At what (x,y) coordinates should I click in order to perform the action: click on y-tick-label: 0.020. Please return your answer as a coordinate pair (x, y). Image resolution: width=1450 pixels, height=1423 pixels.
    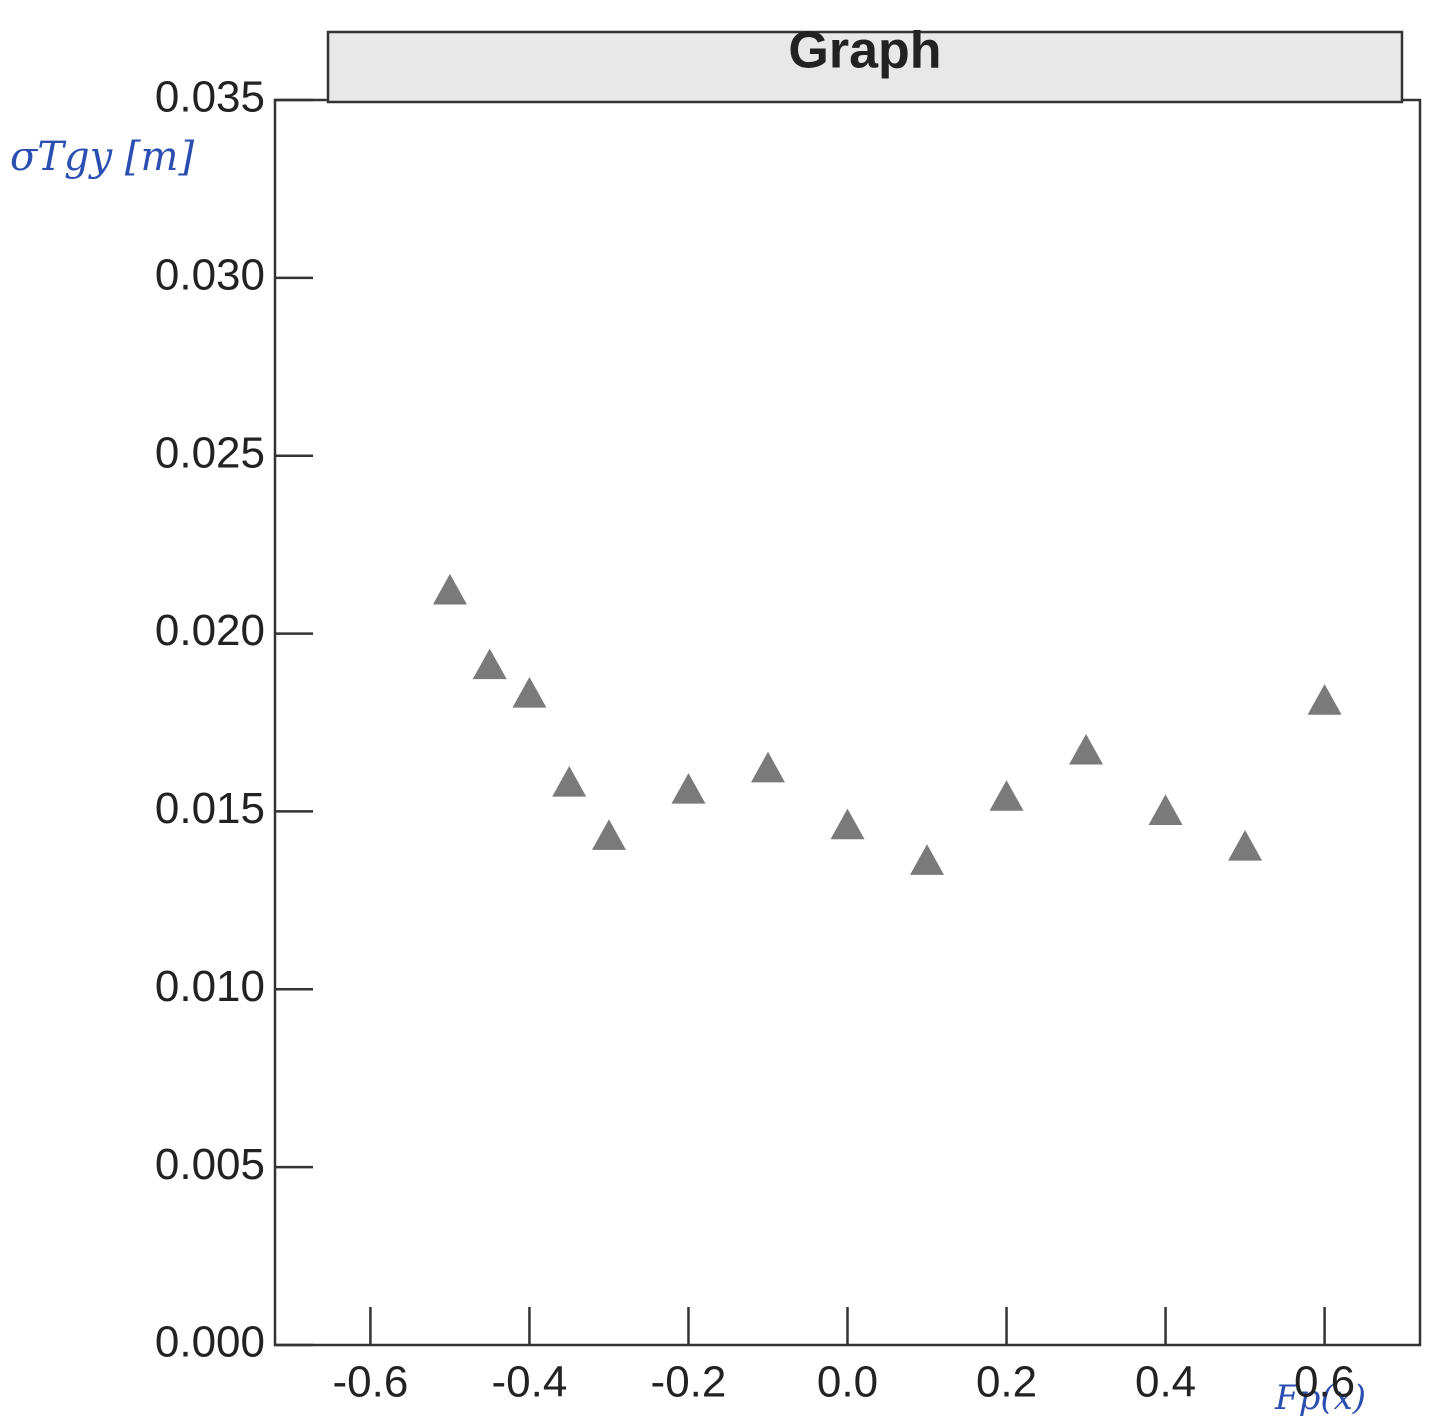
    Looking at the image, I should click on (210, 630).